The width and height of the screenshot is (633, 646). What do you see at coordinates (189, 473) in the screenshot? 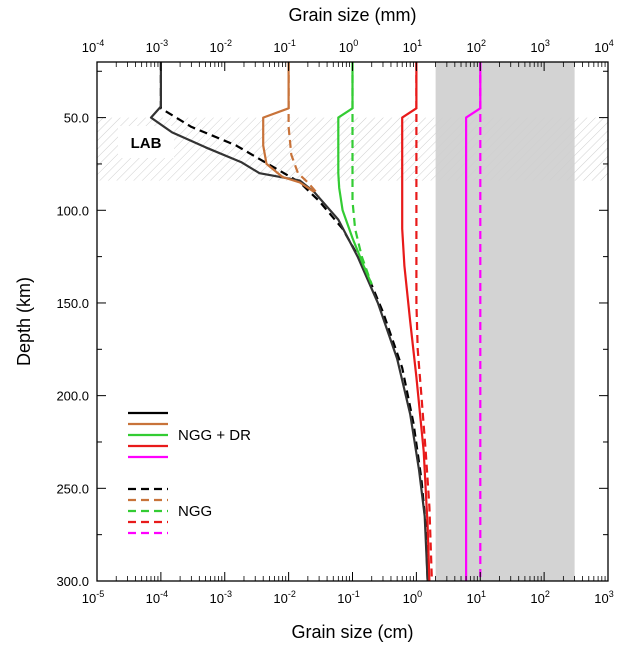
I see `legend: NGG + DR NGG` at bounding box center [189, 473].